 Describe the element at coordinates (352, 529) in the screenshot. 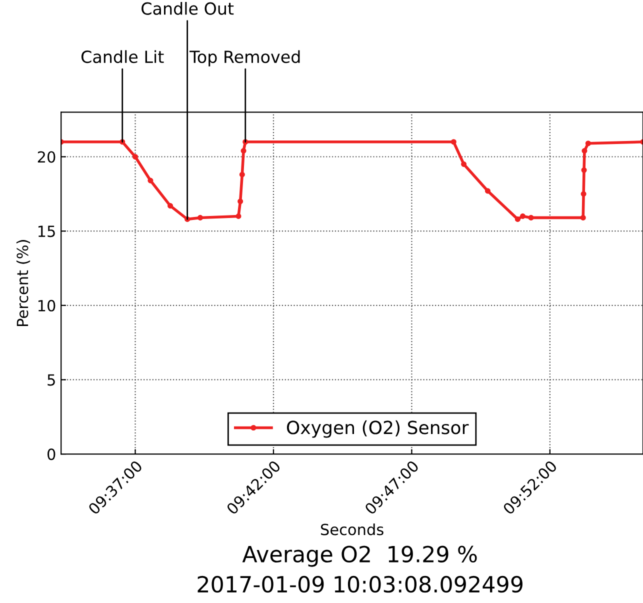

I see `x-axis-title: Seconds` at that location.